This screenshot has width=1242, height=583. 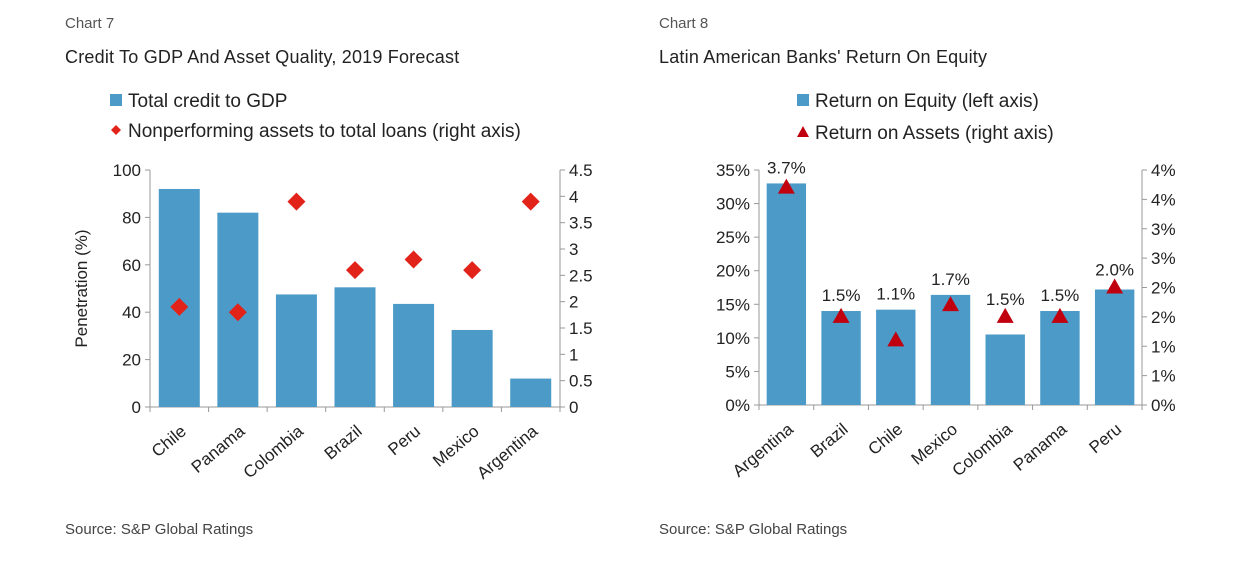 What do you see at coordinates (573, 196) in the screenshot?
I see `y-tick-label-right: 4` at bounding box center [573, 196].